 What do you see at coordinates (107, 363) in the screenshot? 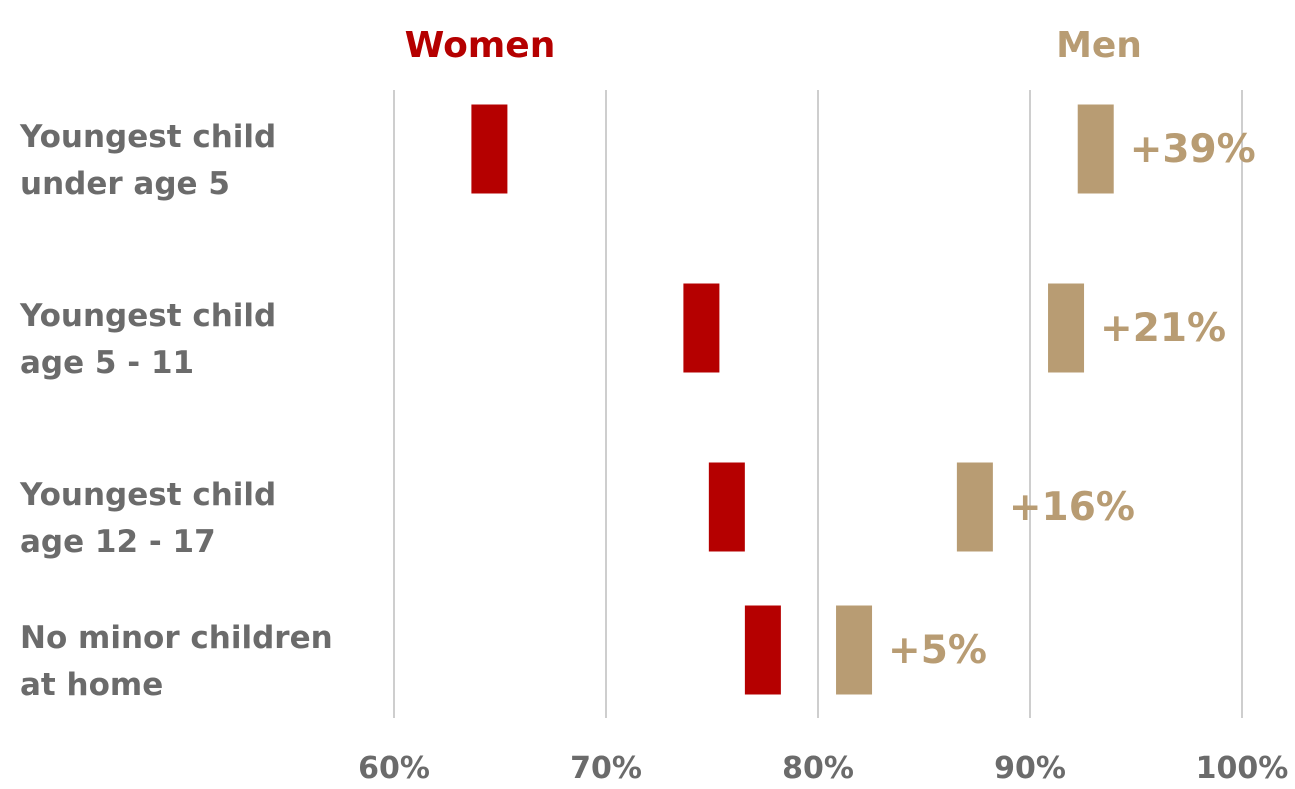
I see `category-label: age 5 - 11` at bounding box center [107, 363].